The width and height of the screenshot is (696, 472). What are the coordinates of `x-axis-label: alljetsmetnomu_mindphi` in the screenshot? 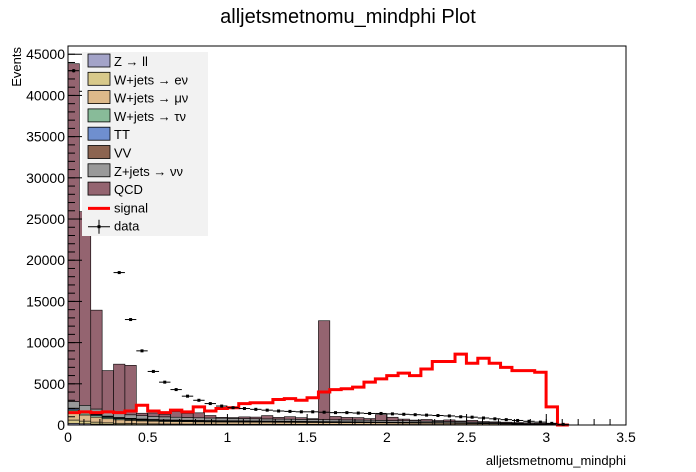 It's located at (556, 460).